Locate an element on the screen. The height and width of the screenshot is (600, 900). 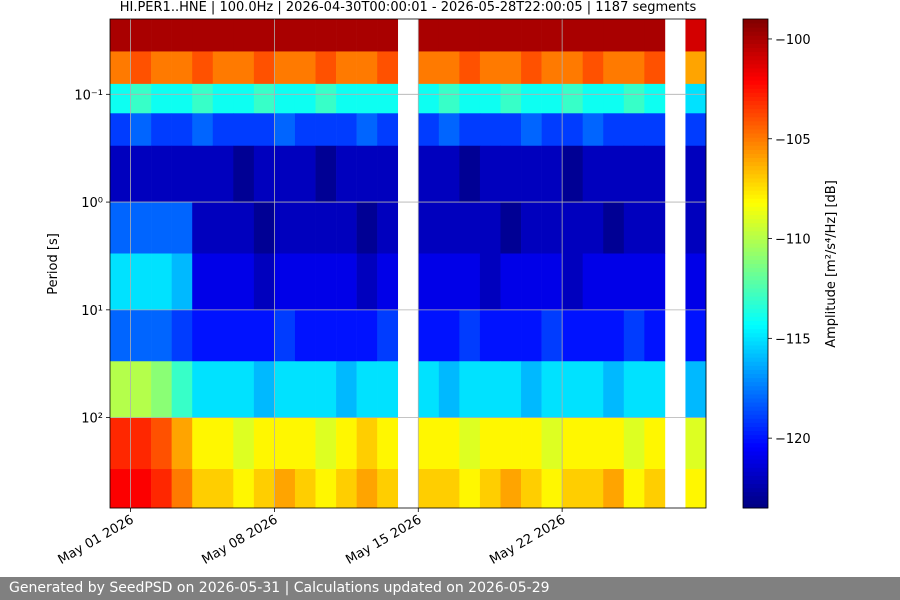
x-tick-label: May 22 2026 is located at coordinates (527, 539).